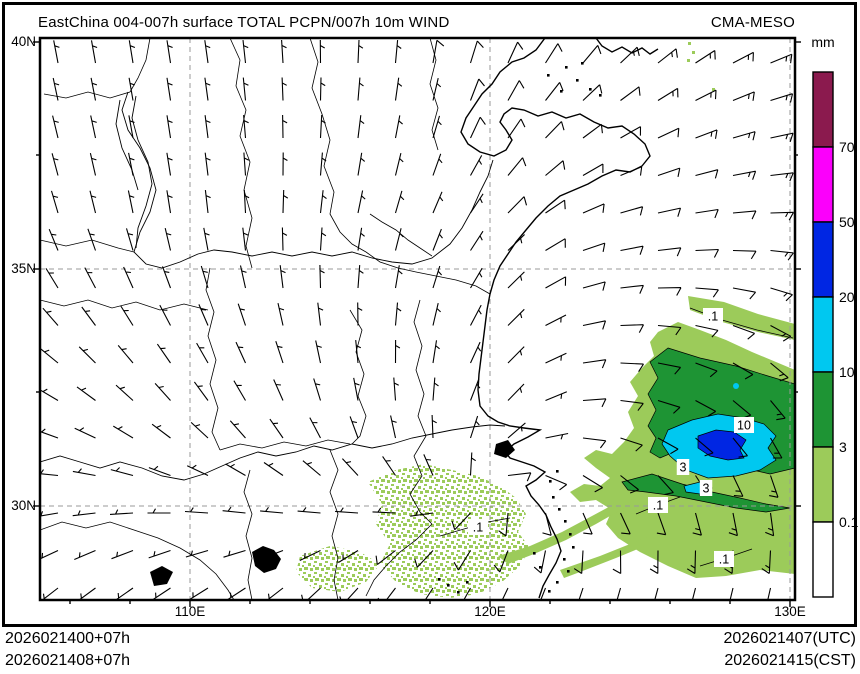  I want to click on contour-label: 10, so click(744, 426).